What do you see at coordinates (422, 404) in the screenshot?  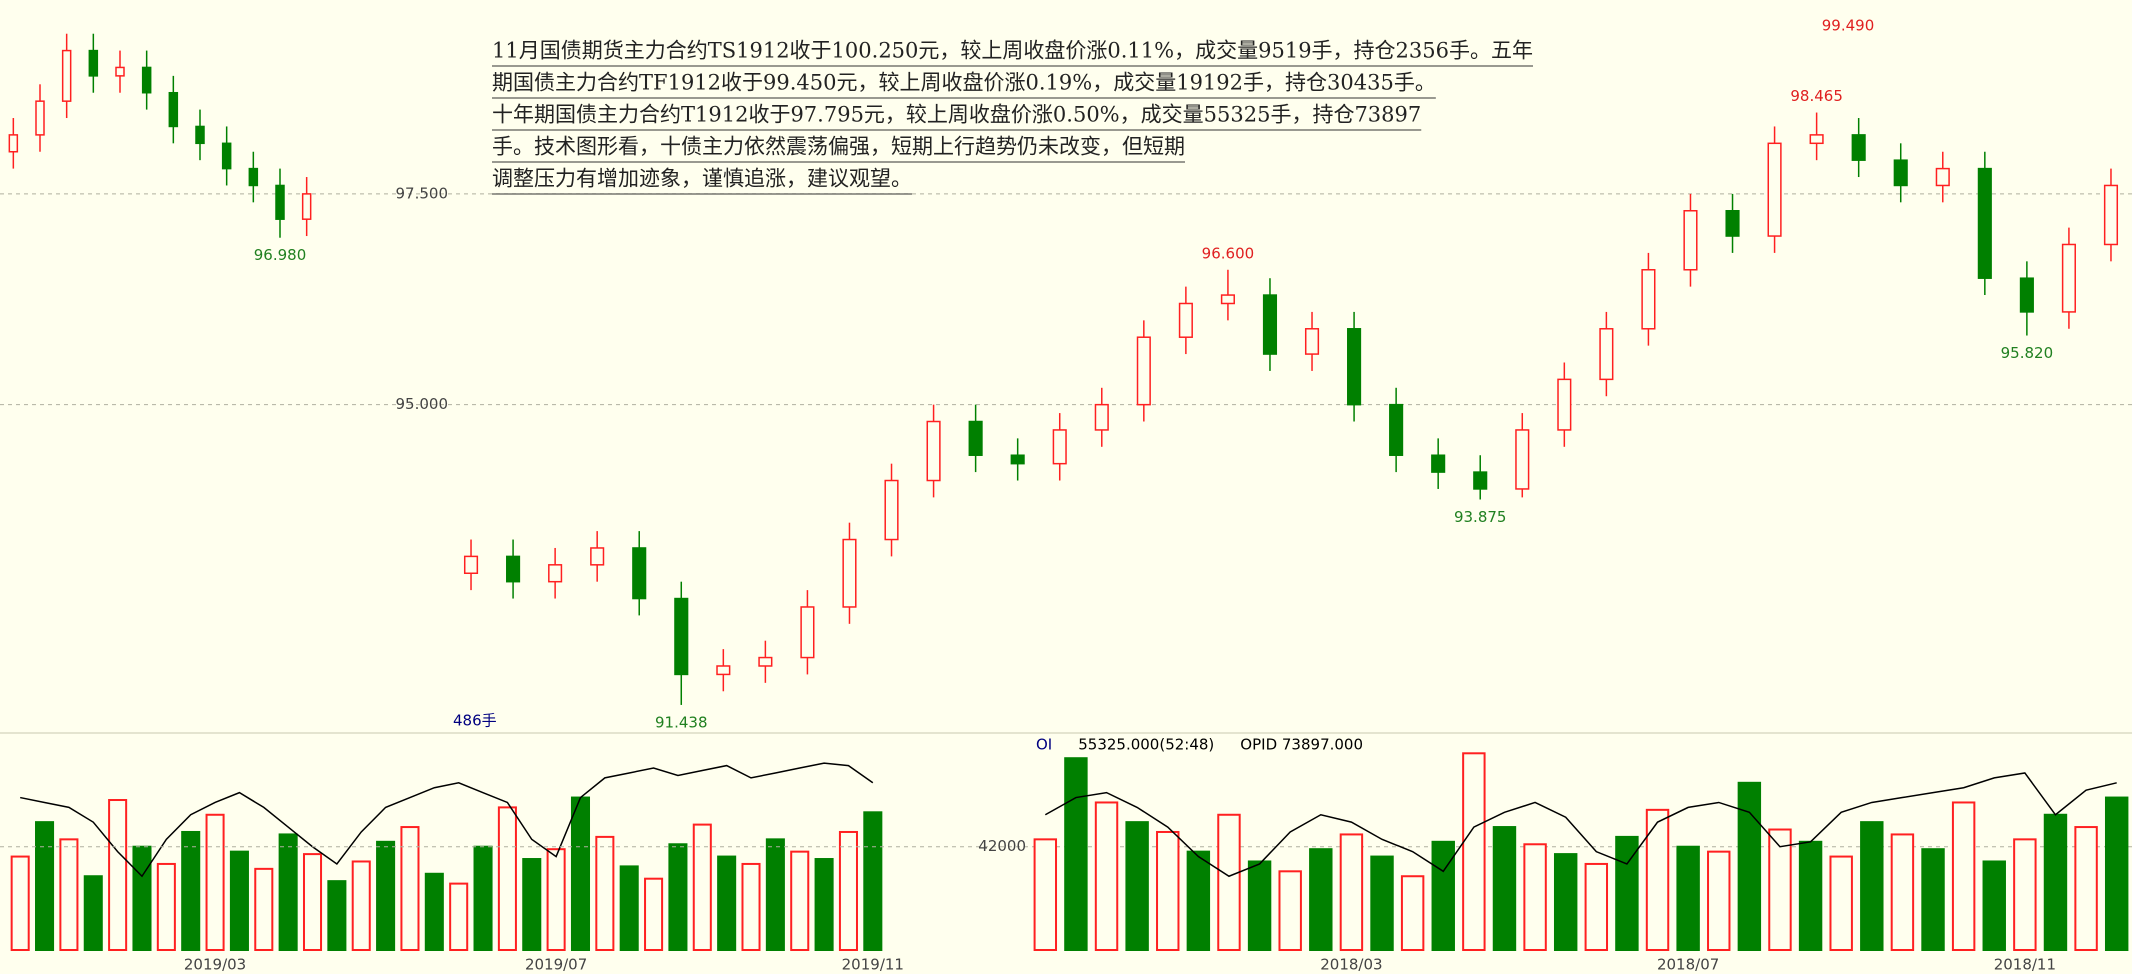 I see `y-tick-label: 95.000` at bounding box center [422, 404].